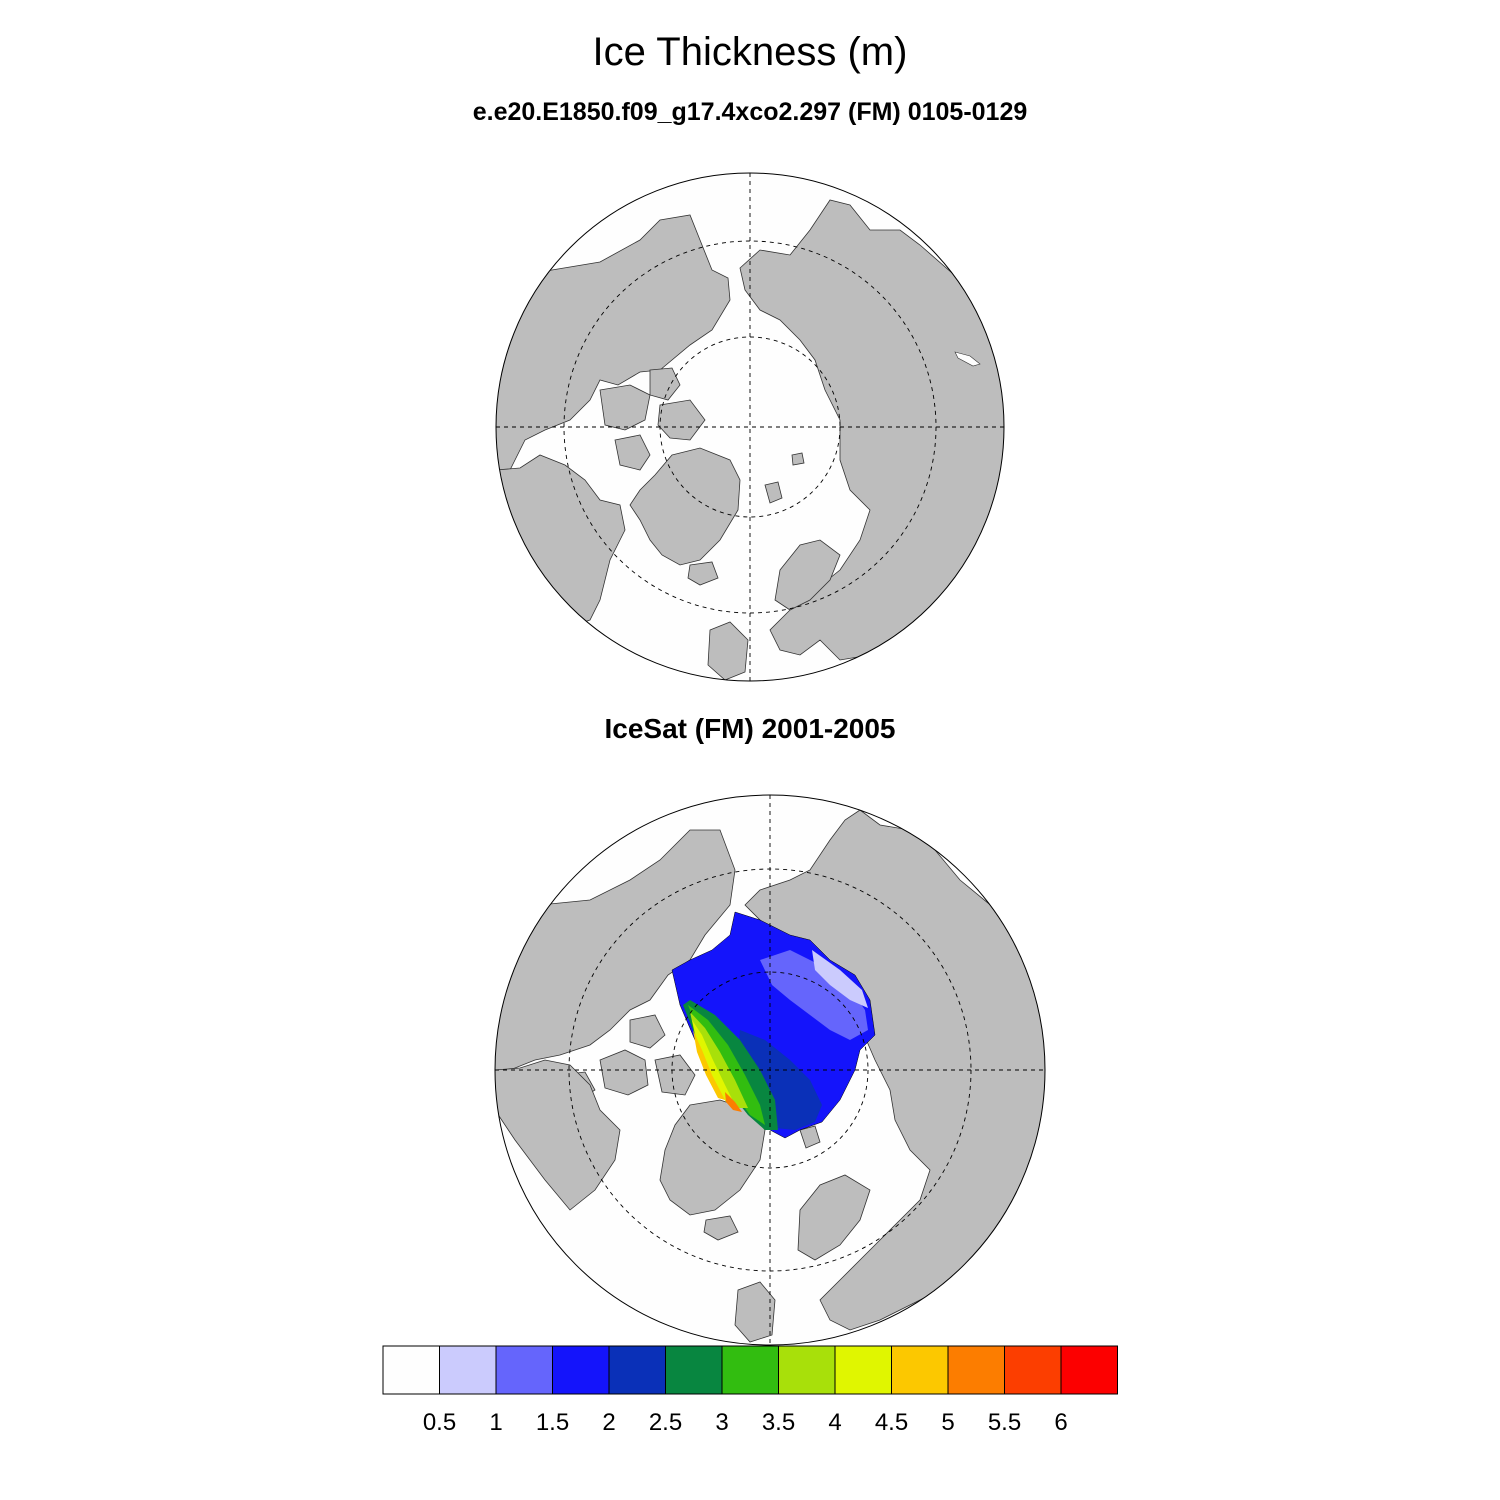 Image resolution: width=1500 pixels, height=1500 pixels. I want to click on map-panel-top, so click(750, 427).